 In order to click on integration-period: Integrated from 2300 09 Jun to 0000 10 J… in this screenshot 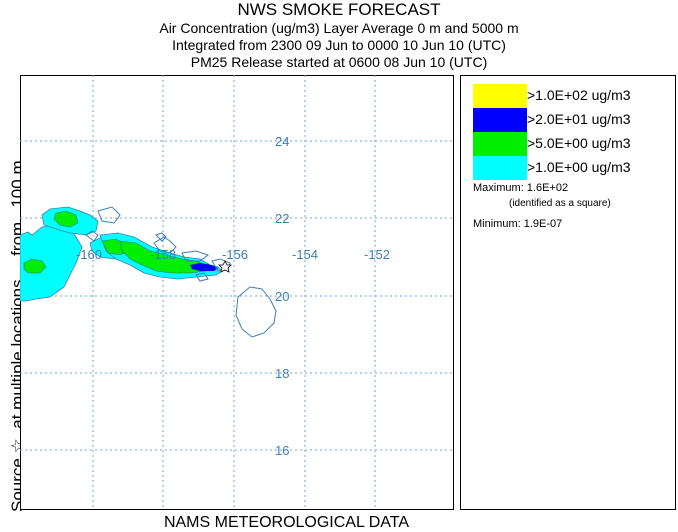, I will do `click(339, 45)`.